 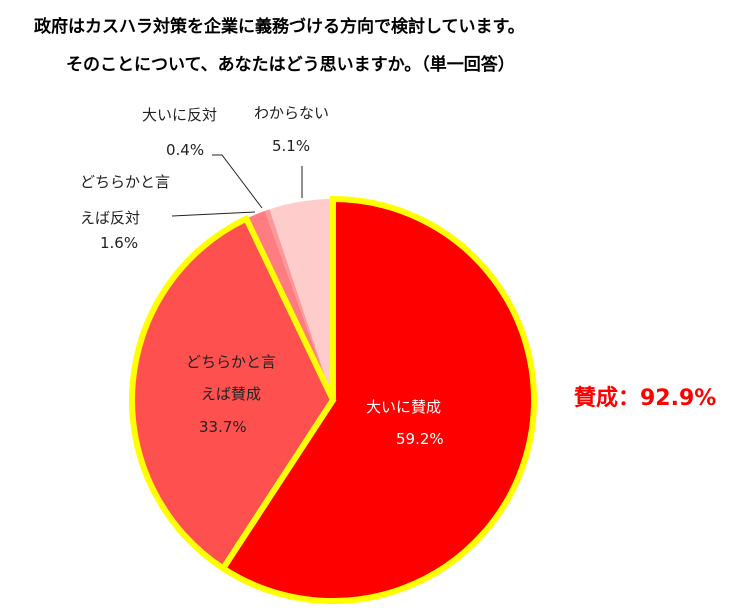 What do you see at coordinates (404, 407) in the screenshot?
I see `label-oini-sansei: 大いに賛成` at bounding box center [404, 407].